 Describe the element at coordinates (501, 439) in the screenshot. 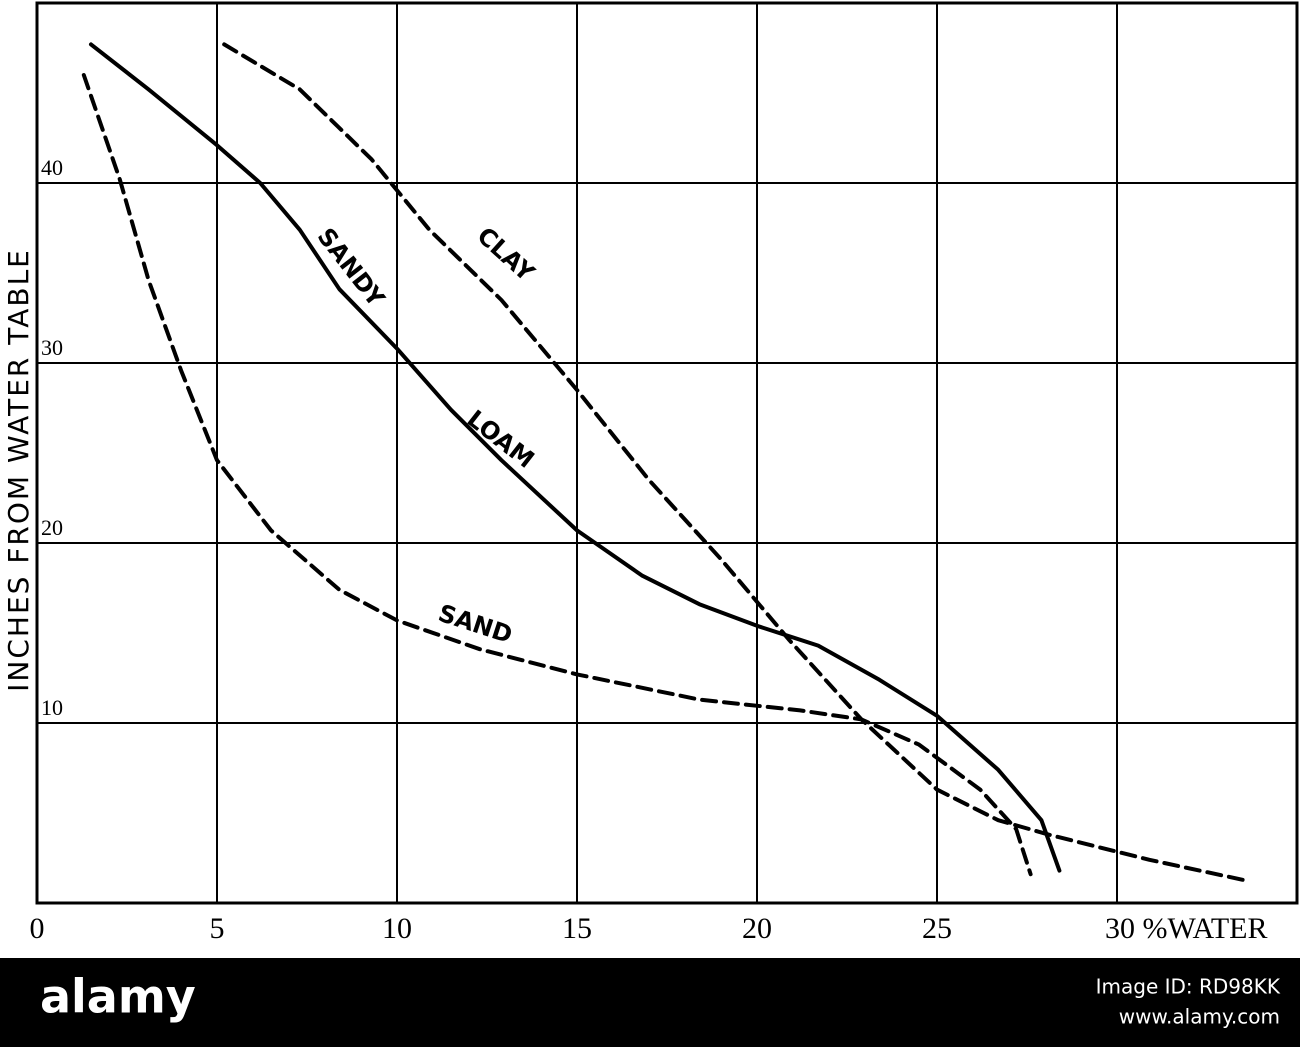

I see `curve-label: LOAM` at that location.